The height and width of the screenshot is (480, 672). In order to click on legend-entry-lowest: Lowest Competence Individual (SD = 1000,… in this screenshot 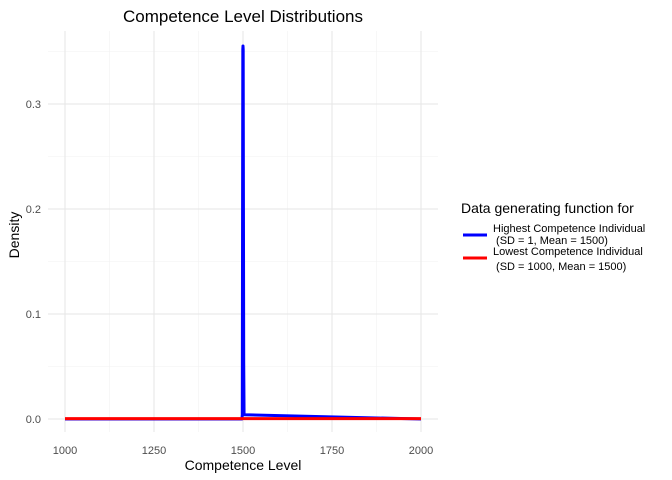, I will do `click(553, 259)`.